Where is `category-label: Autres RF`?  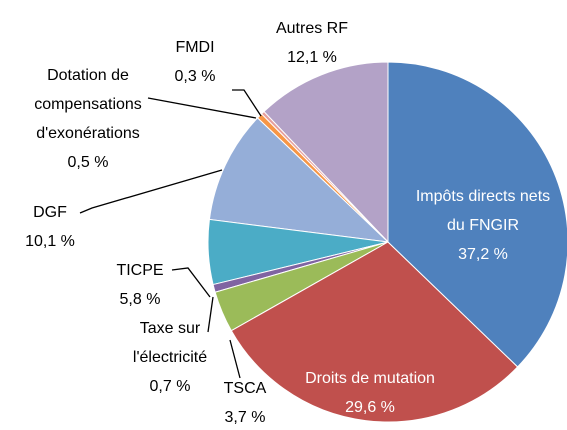 category-label: Autres RF is located at coordinates (311, 28).